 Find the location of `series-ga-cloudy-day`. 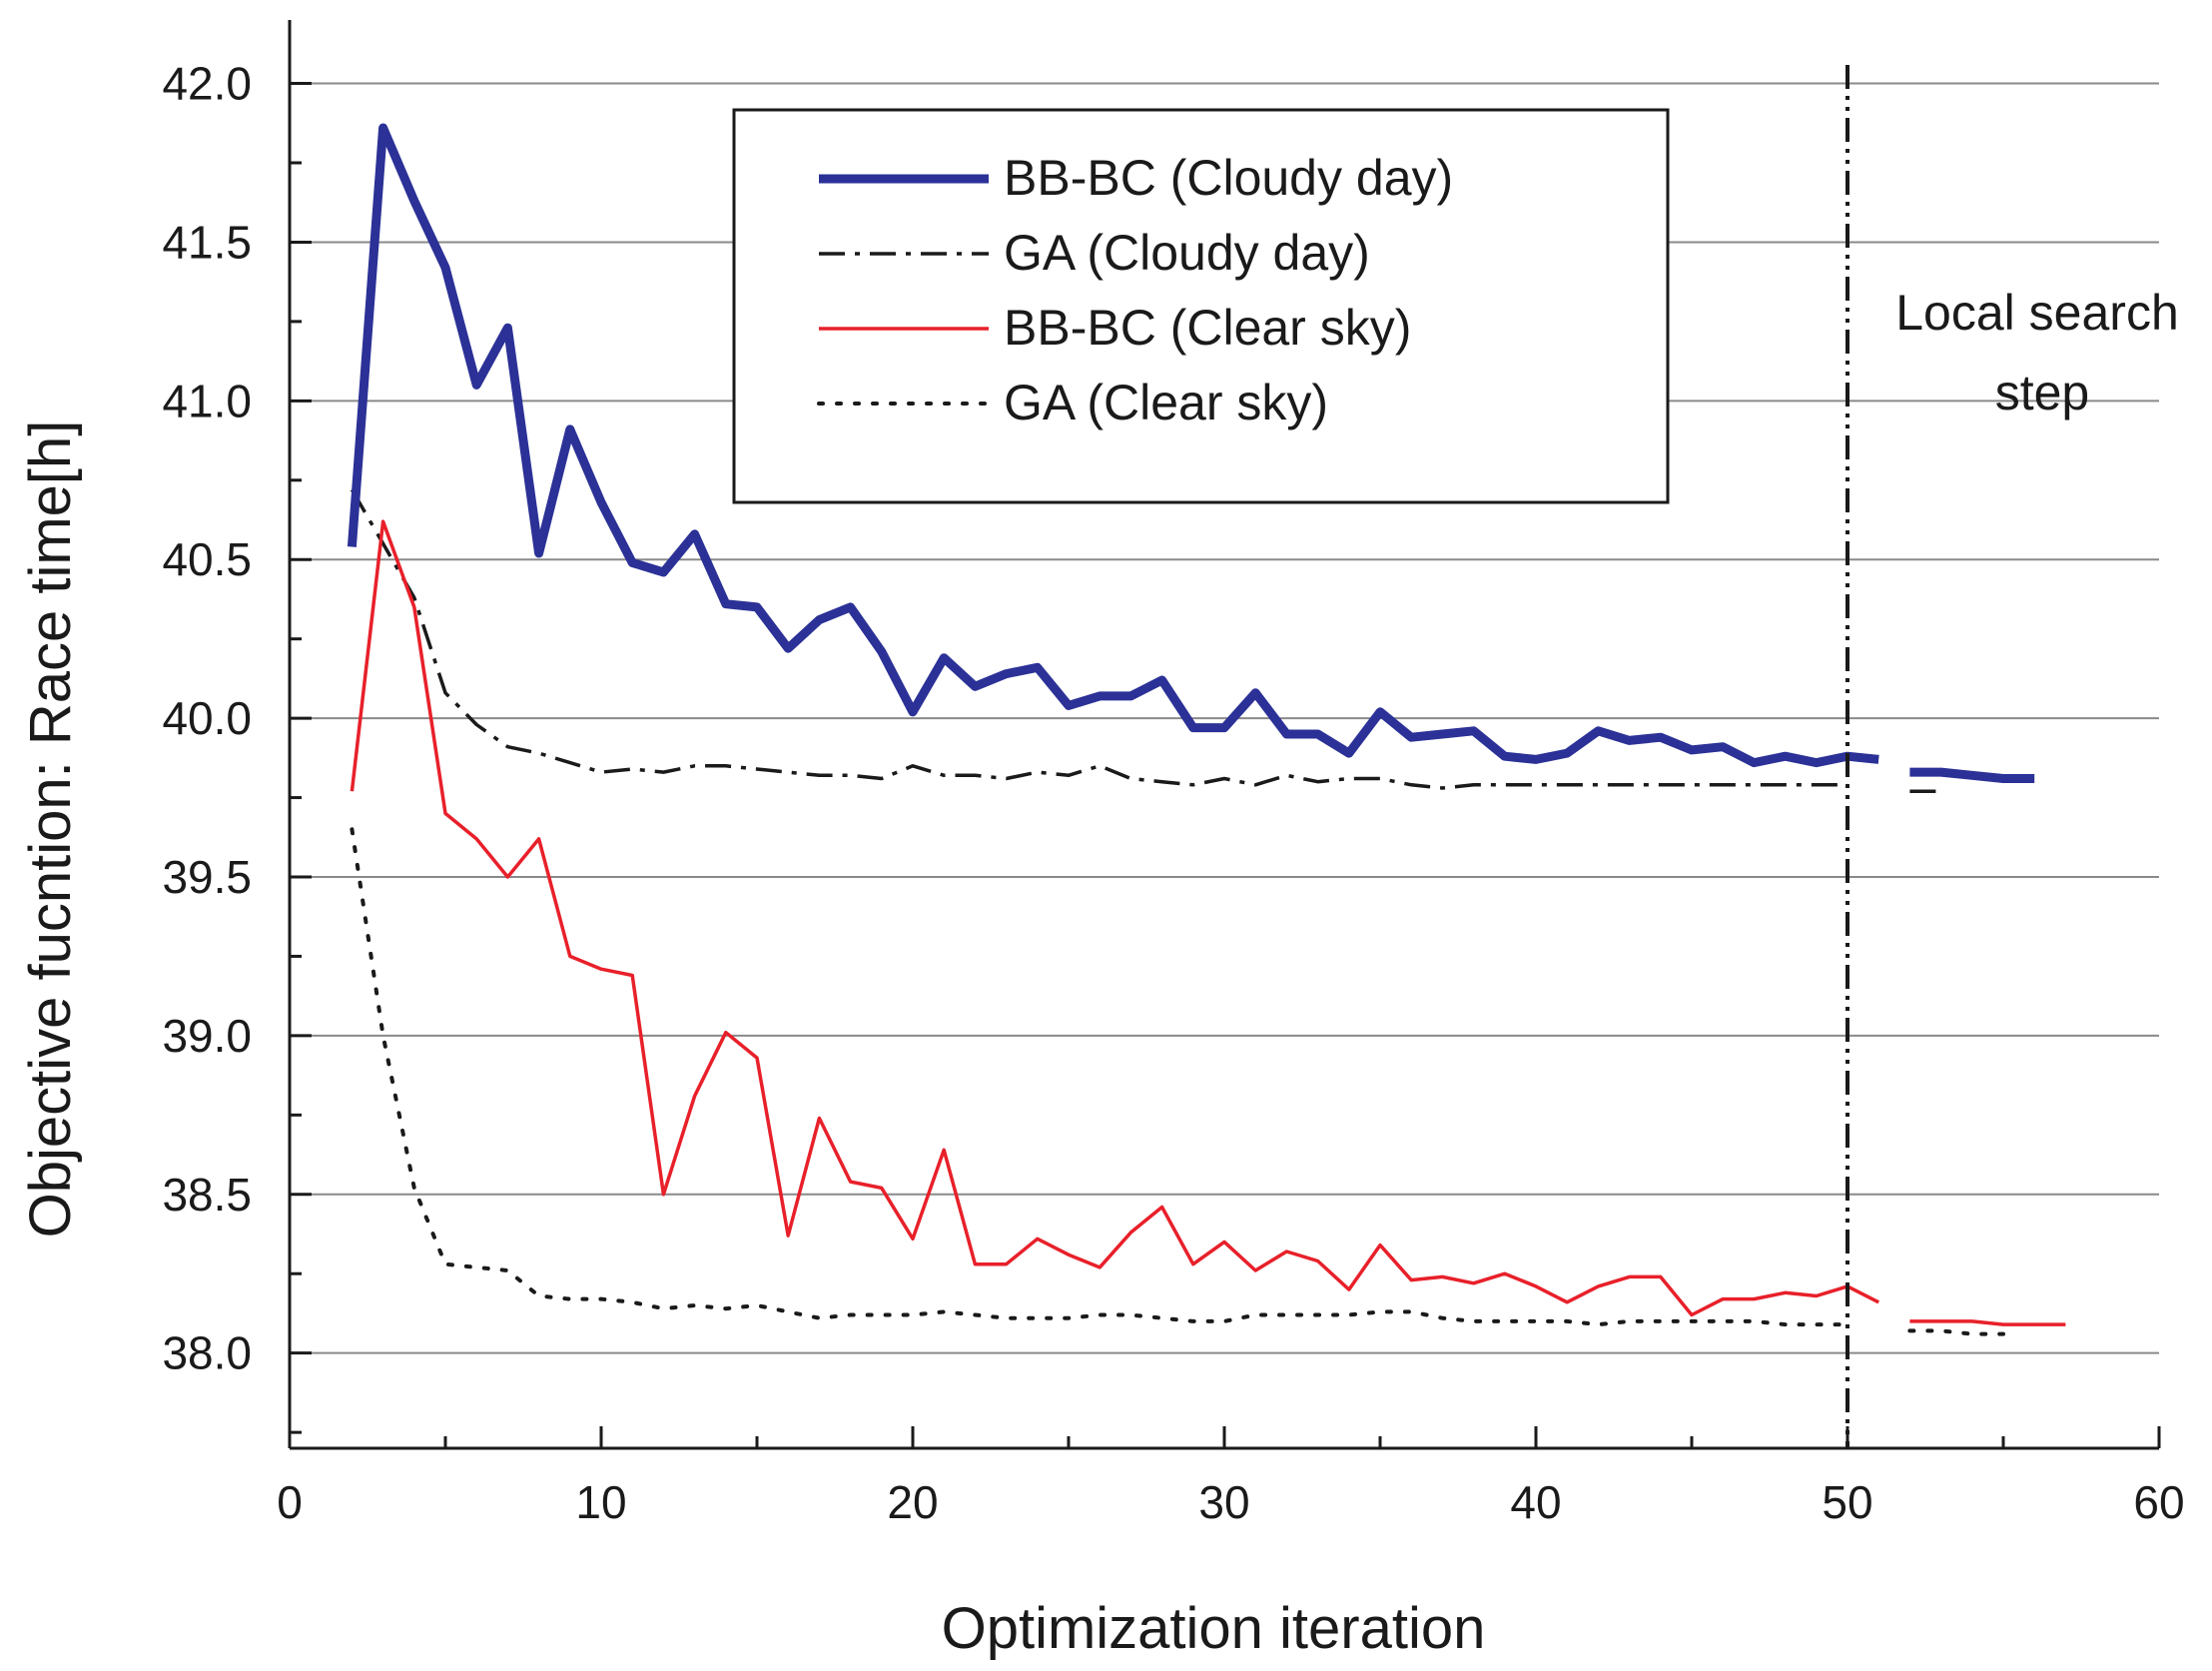

series-ga-cloudy-day is located at coordinates (1145, 640).